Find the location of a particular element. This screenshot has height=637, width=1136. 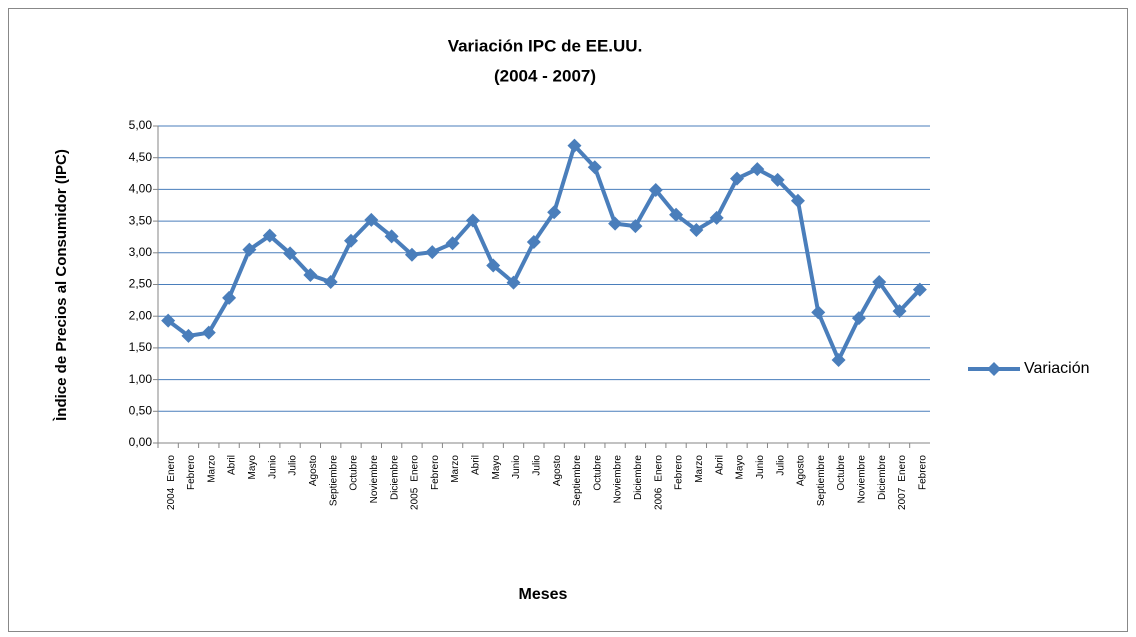

y-tick-label: 0,50 is located at coordinates (141, 410).